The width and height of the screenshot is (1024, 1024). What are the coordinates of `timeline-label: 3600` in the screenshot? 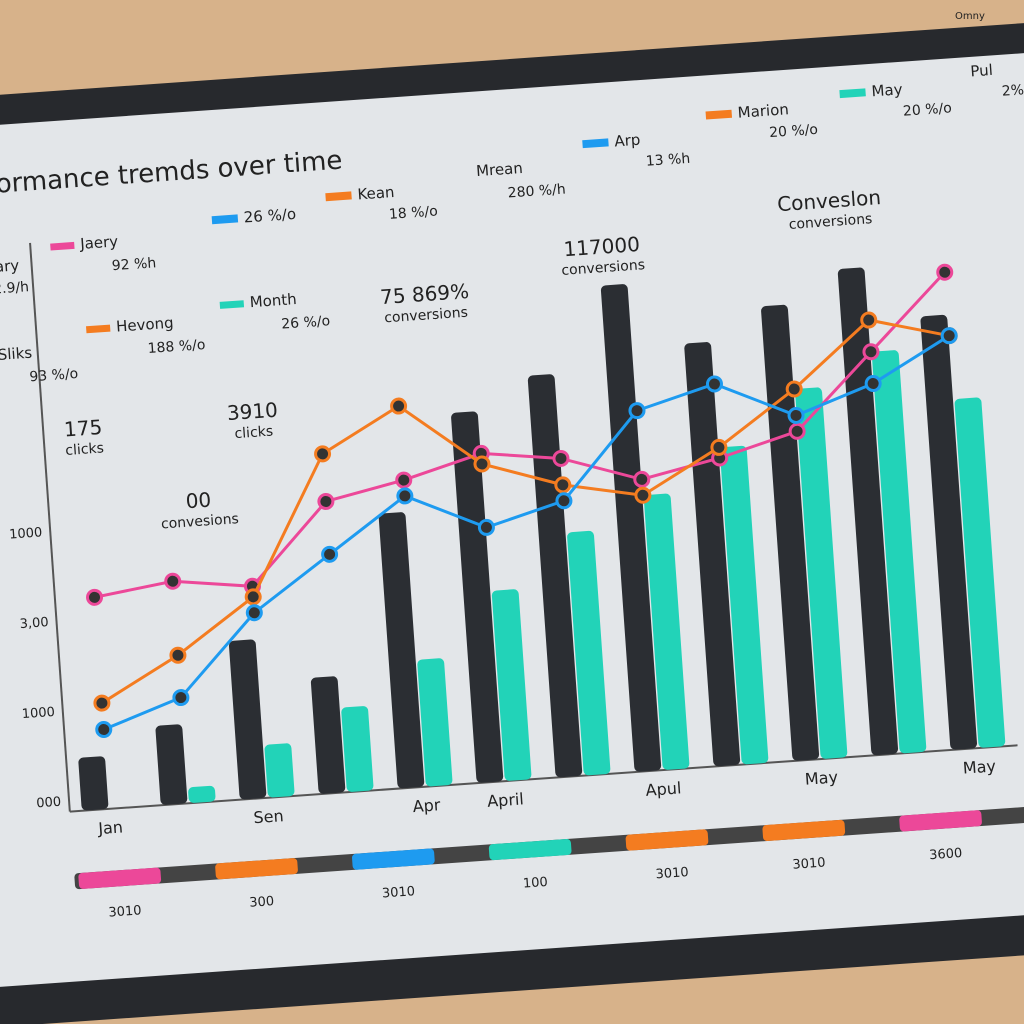 It's located at (946, 854).